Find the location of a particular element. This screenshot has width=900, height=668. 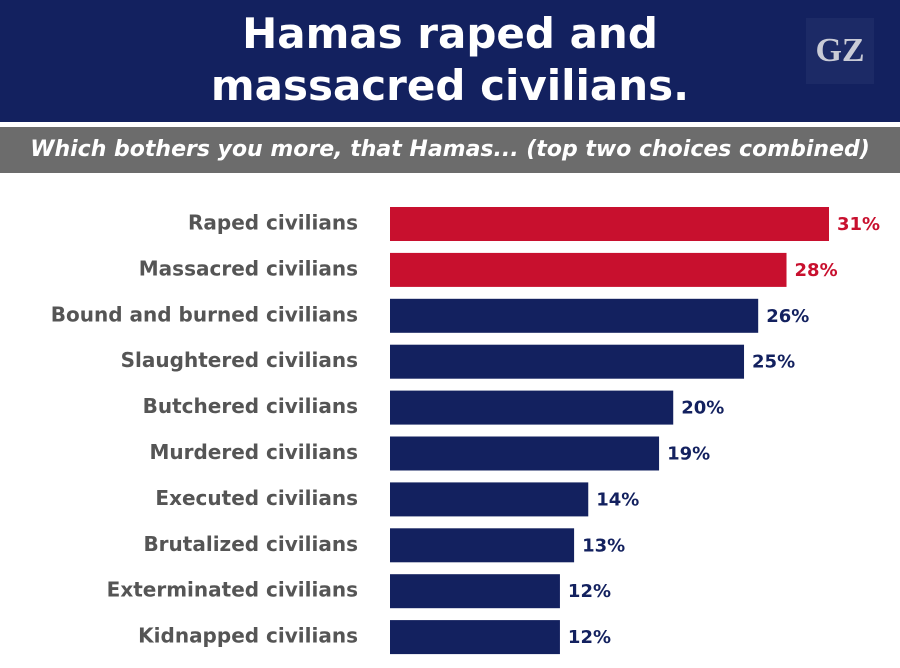

category-label: Raped civilians is located at coordinates (273, 223).